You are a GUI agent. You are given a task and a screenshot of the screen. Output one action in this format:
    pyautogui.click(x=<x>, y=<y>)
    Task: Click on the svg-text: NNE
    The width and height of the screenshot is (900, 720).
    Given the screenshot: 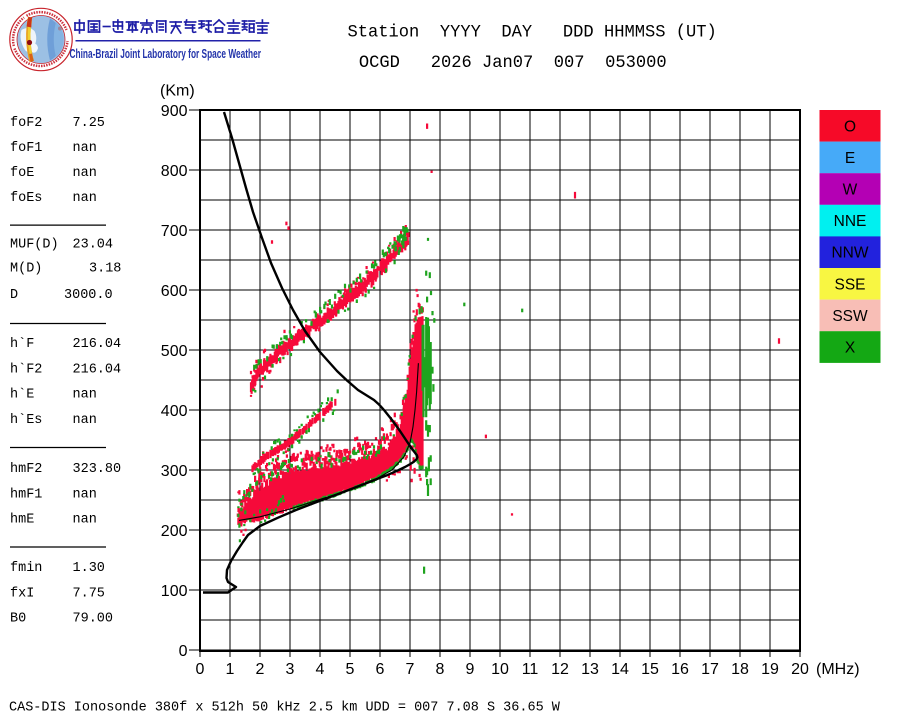 What is the action you would take?
    pyautogui.click(x=850, y=221)
    